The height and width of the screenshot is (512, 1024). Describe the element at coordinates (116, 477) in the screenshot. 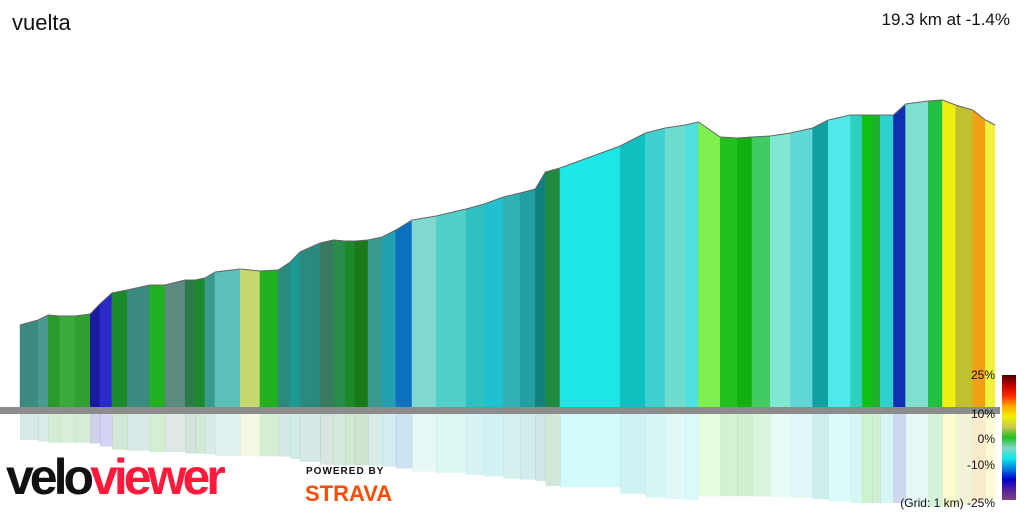

I see `veloviewer-logo: veloviewer` at that location.